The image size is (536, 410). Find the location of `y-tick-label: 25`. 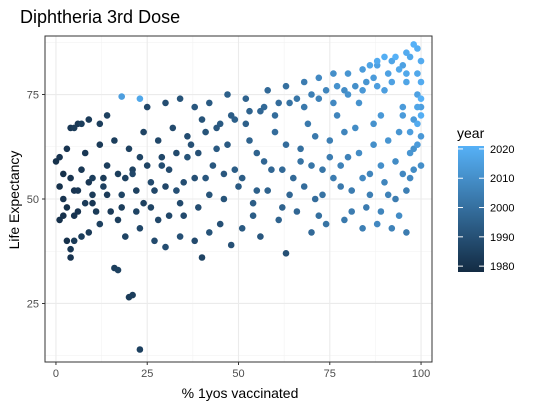

y-tick-label: 25 is located at coordinates (33, 304).